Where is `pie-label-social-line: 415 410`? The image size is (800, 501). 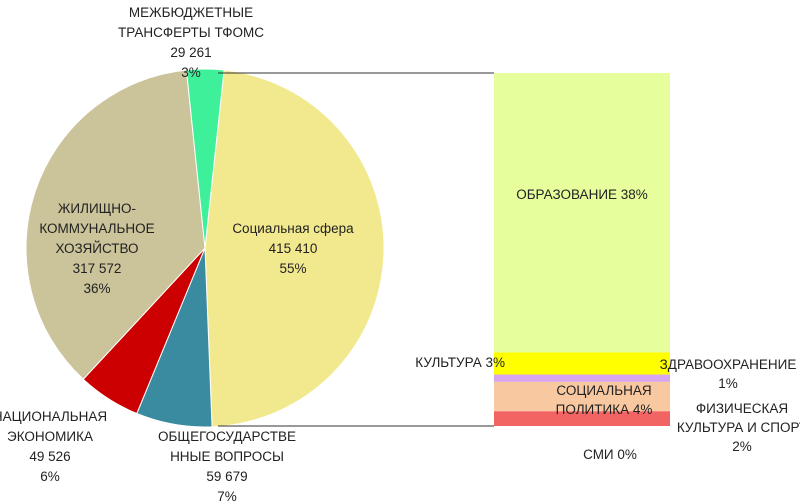
pie-label-social-line: 415 410 is located at coordinates (293, 248).